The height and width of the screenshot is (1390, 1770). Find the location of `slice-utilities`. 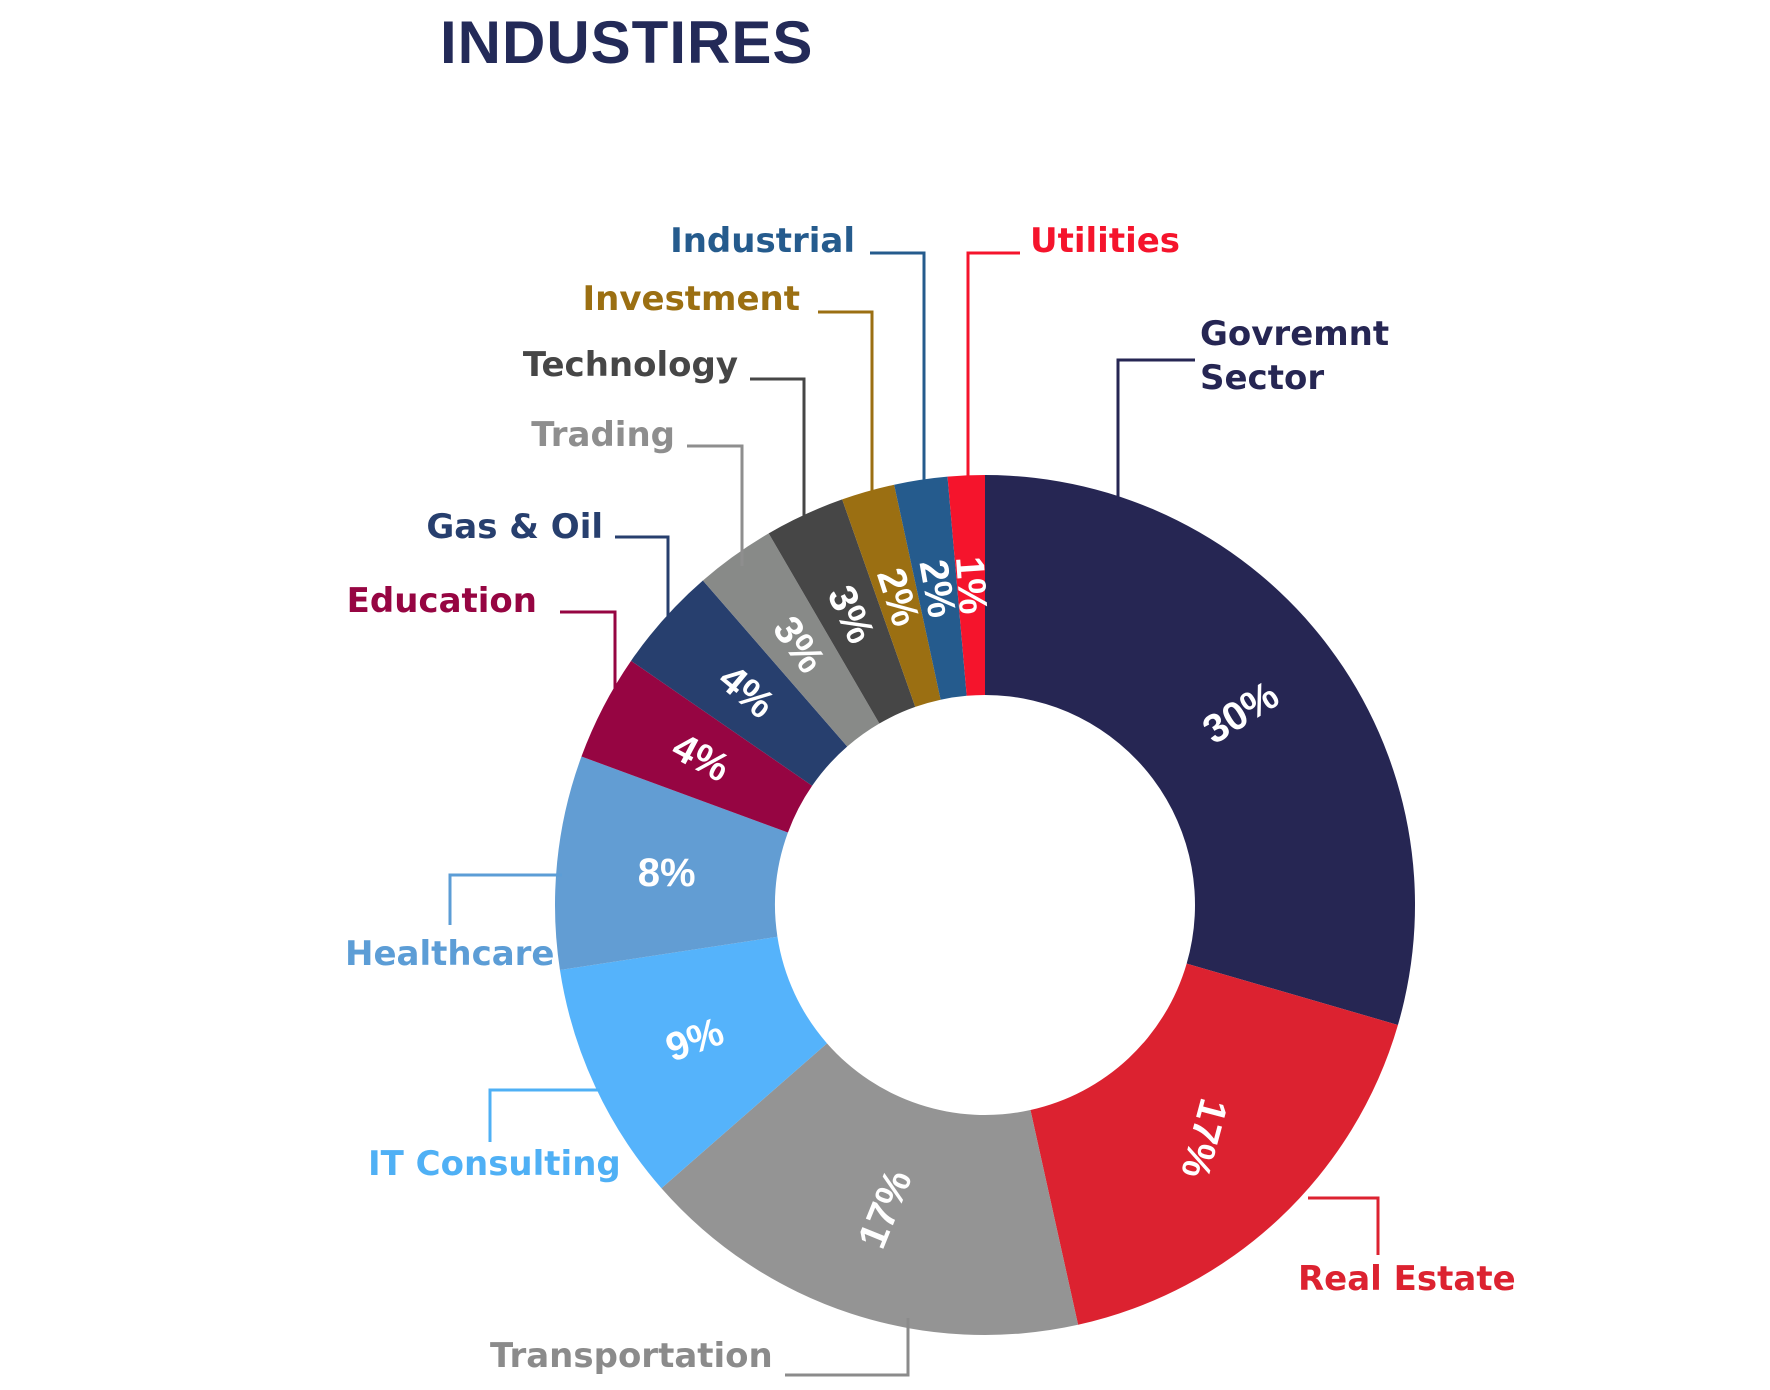

slice-utilities is located at coordinates (966, 585).